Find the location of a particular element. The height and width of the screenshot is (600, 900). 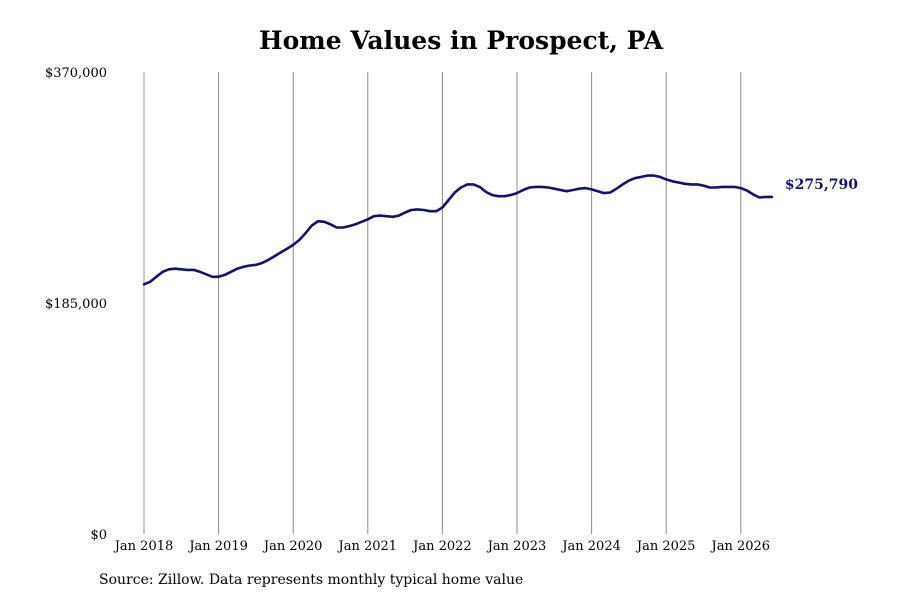

y-tick-label-2: $370,000 is located at coordinates (76, 73).